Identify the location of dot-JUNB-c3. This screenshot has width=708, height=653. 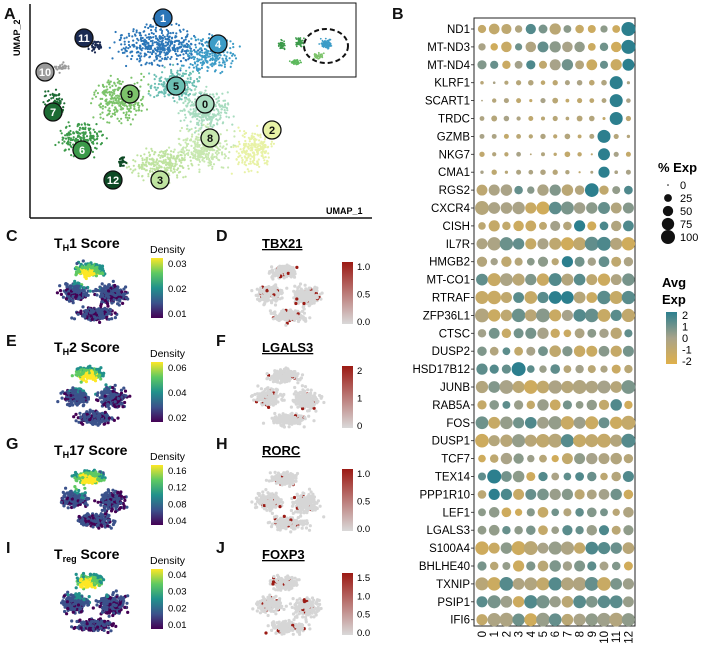
(518, 387).